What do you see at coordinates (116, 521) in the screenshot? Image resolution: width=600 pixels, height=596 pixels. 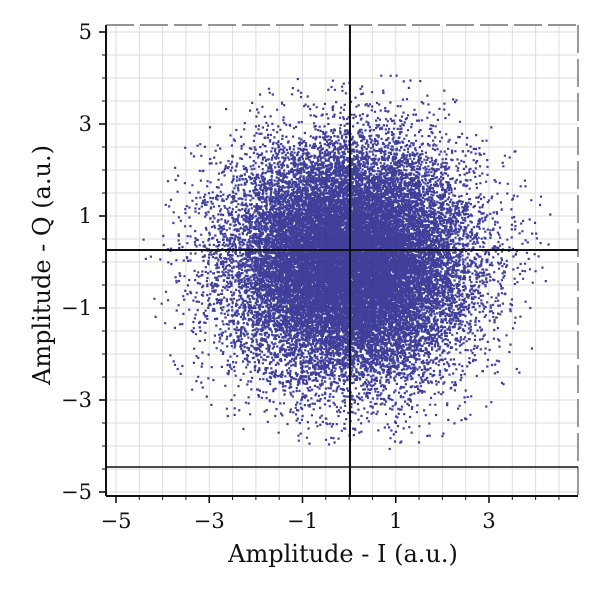 I see `x-tick-label: −5` at bounding box center [116, 521].